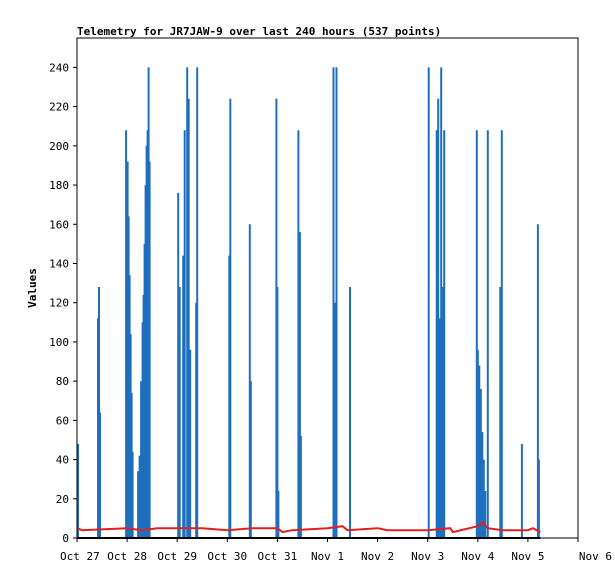  I want to click on y-tick-label-20: 20, so click(62, 499).